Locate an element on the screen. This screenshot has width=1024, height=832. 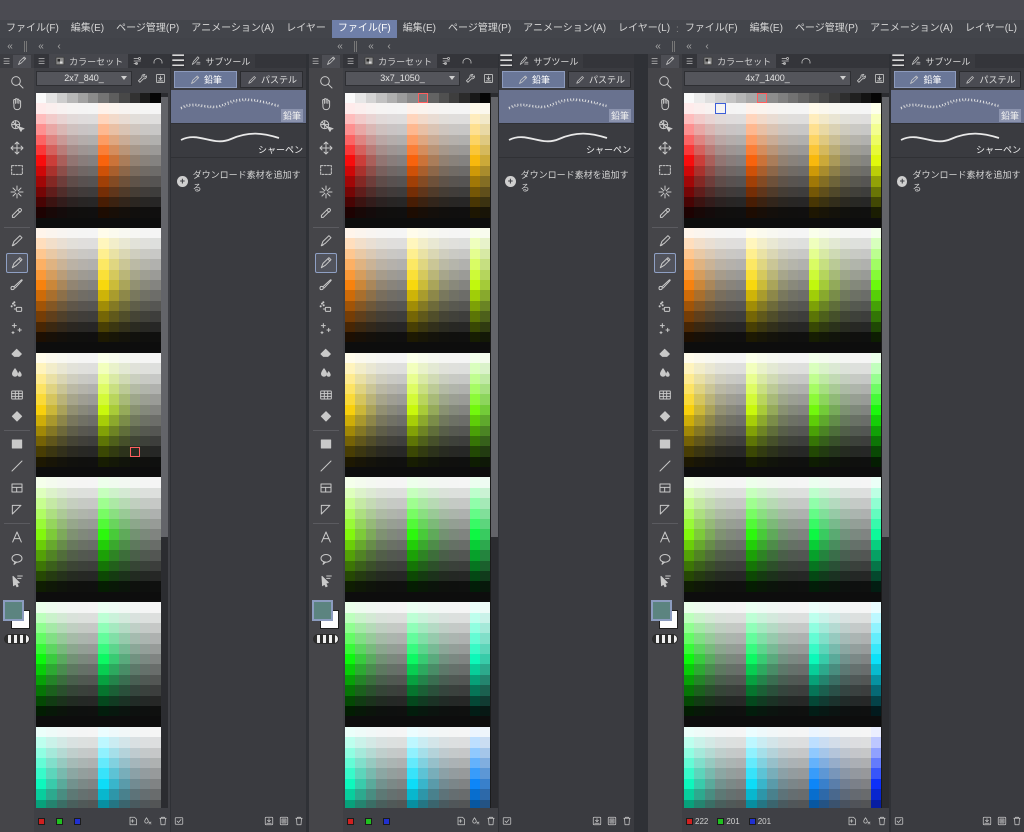
menu-item-2-2: 編集(E) is located at coordinates (419, 28).